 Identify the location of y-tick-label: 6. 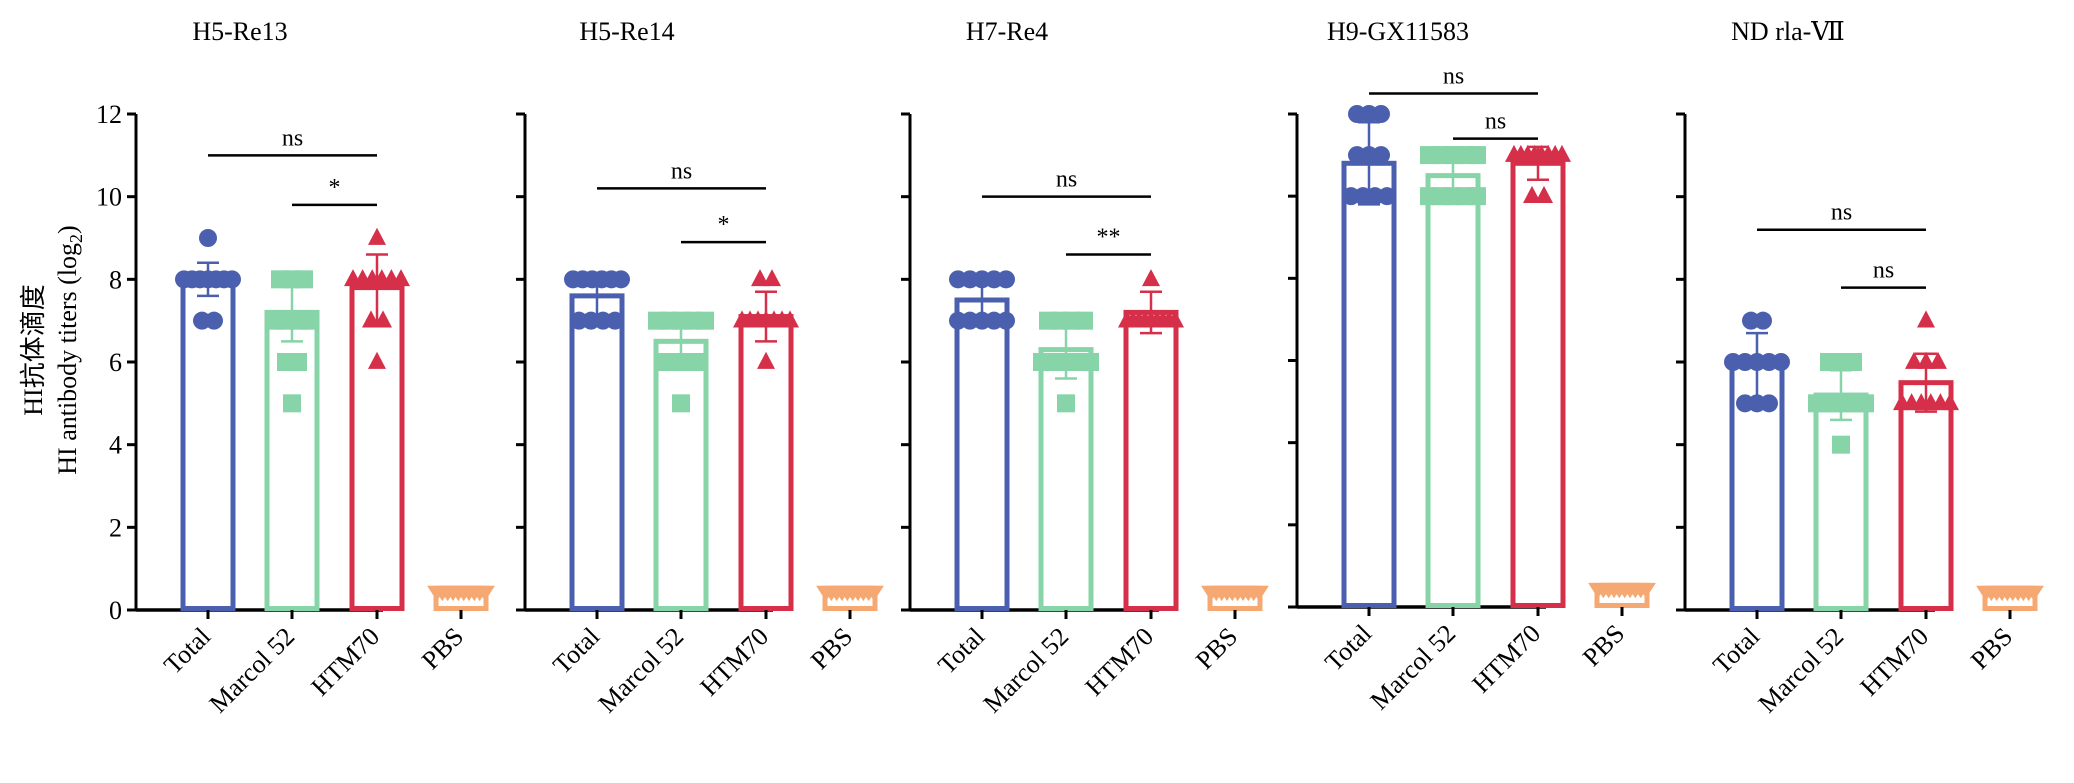
(115, 362).